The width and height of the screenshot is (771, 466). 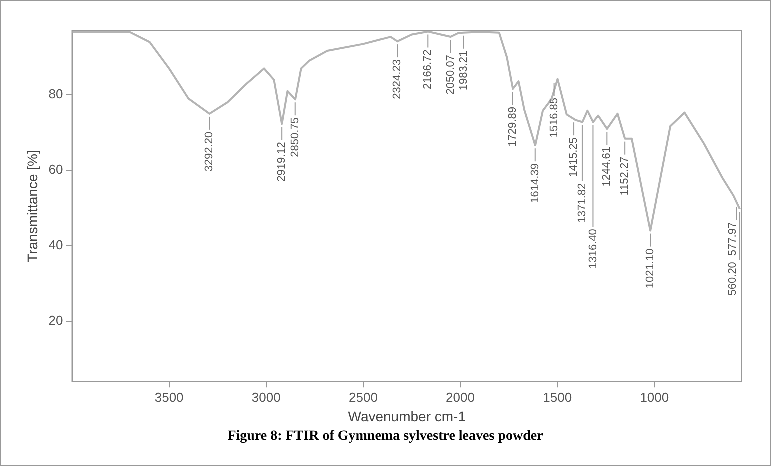 I want to click on annotation: 1614.39, so click(x=535, y=184).